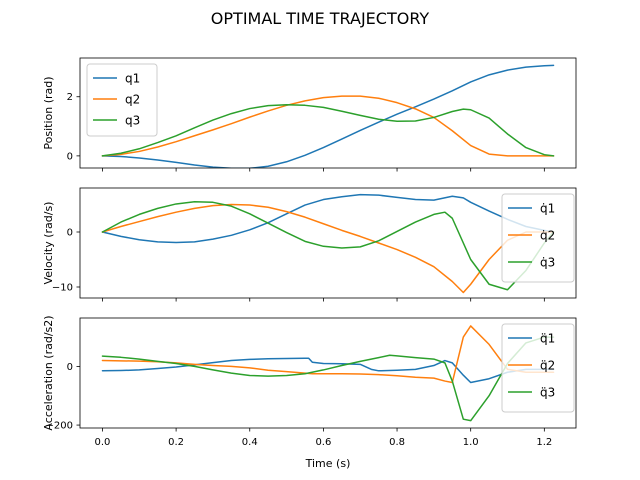  Describe the element at coordinates (544, 442) in the screenshot. I see `x-tick-label: 1.2` at that location.